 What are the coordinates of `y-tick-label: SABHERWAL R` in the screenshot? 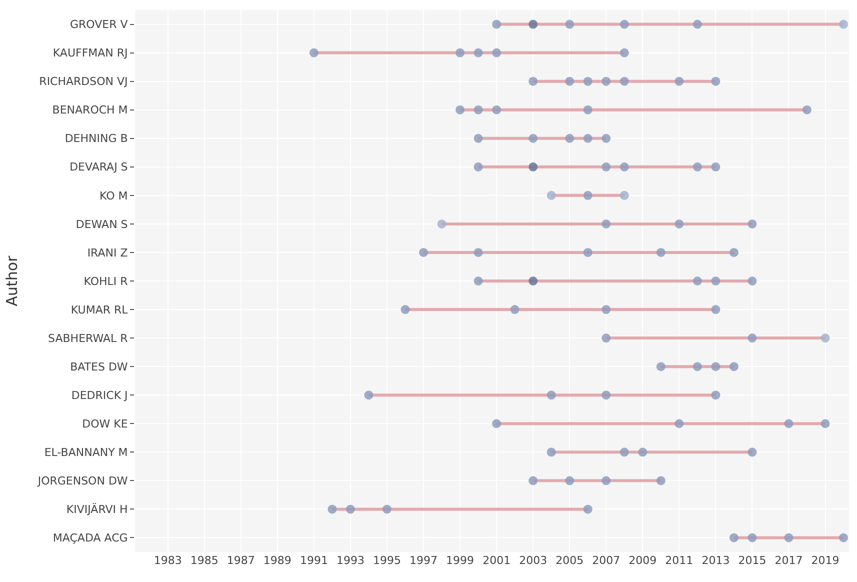 It's located at (88, 338).